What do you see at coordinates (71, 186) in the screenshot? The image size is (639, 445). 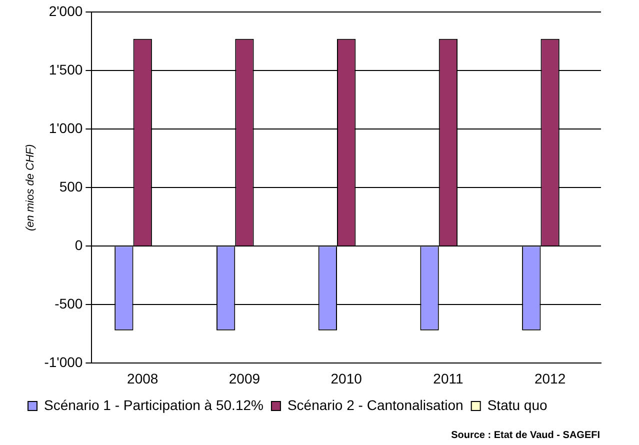 I see `y-tick-label: 500` at bounding box center [71, 186].